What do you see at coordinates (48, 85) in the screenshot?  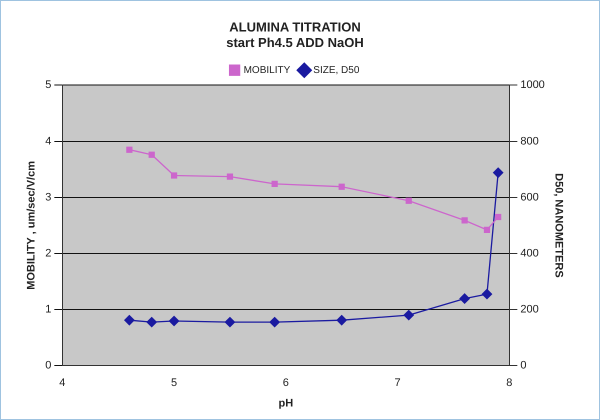 I see `y-tick-label: 5` at bounding box center [48, 85].